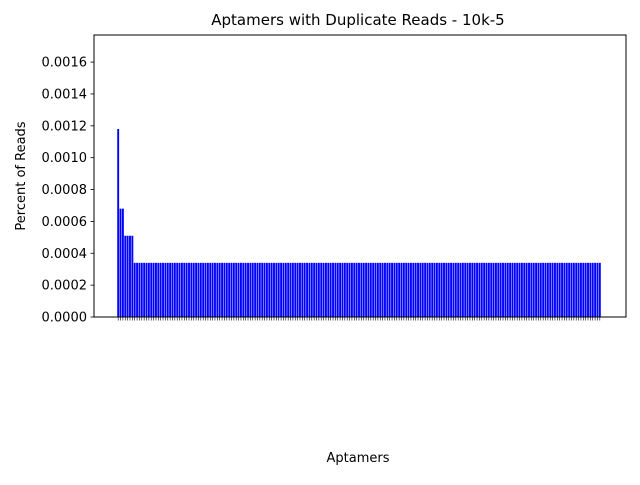  Describe the element at coordinates (65, 318) in the screenshot. I see `y-tick-label: 0.0000` at that location.